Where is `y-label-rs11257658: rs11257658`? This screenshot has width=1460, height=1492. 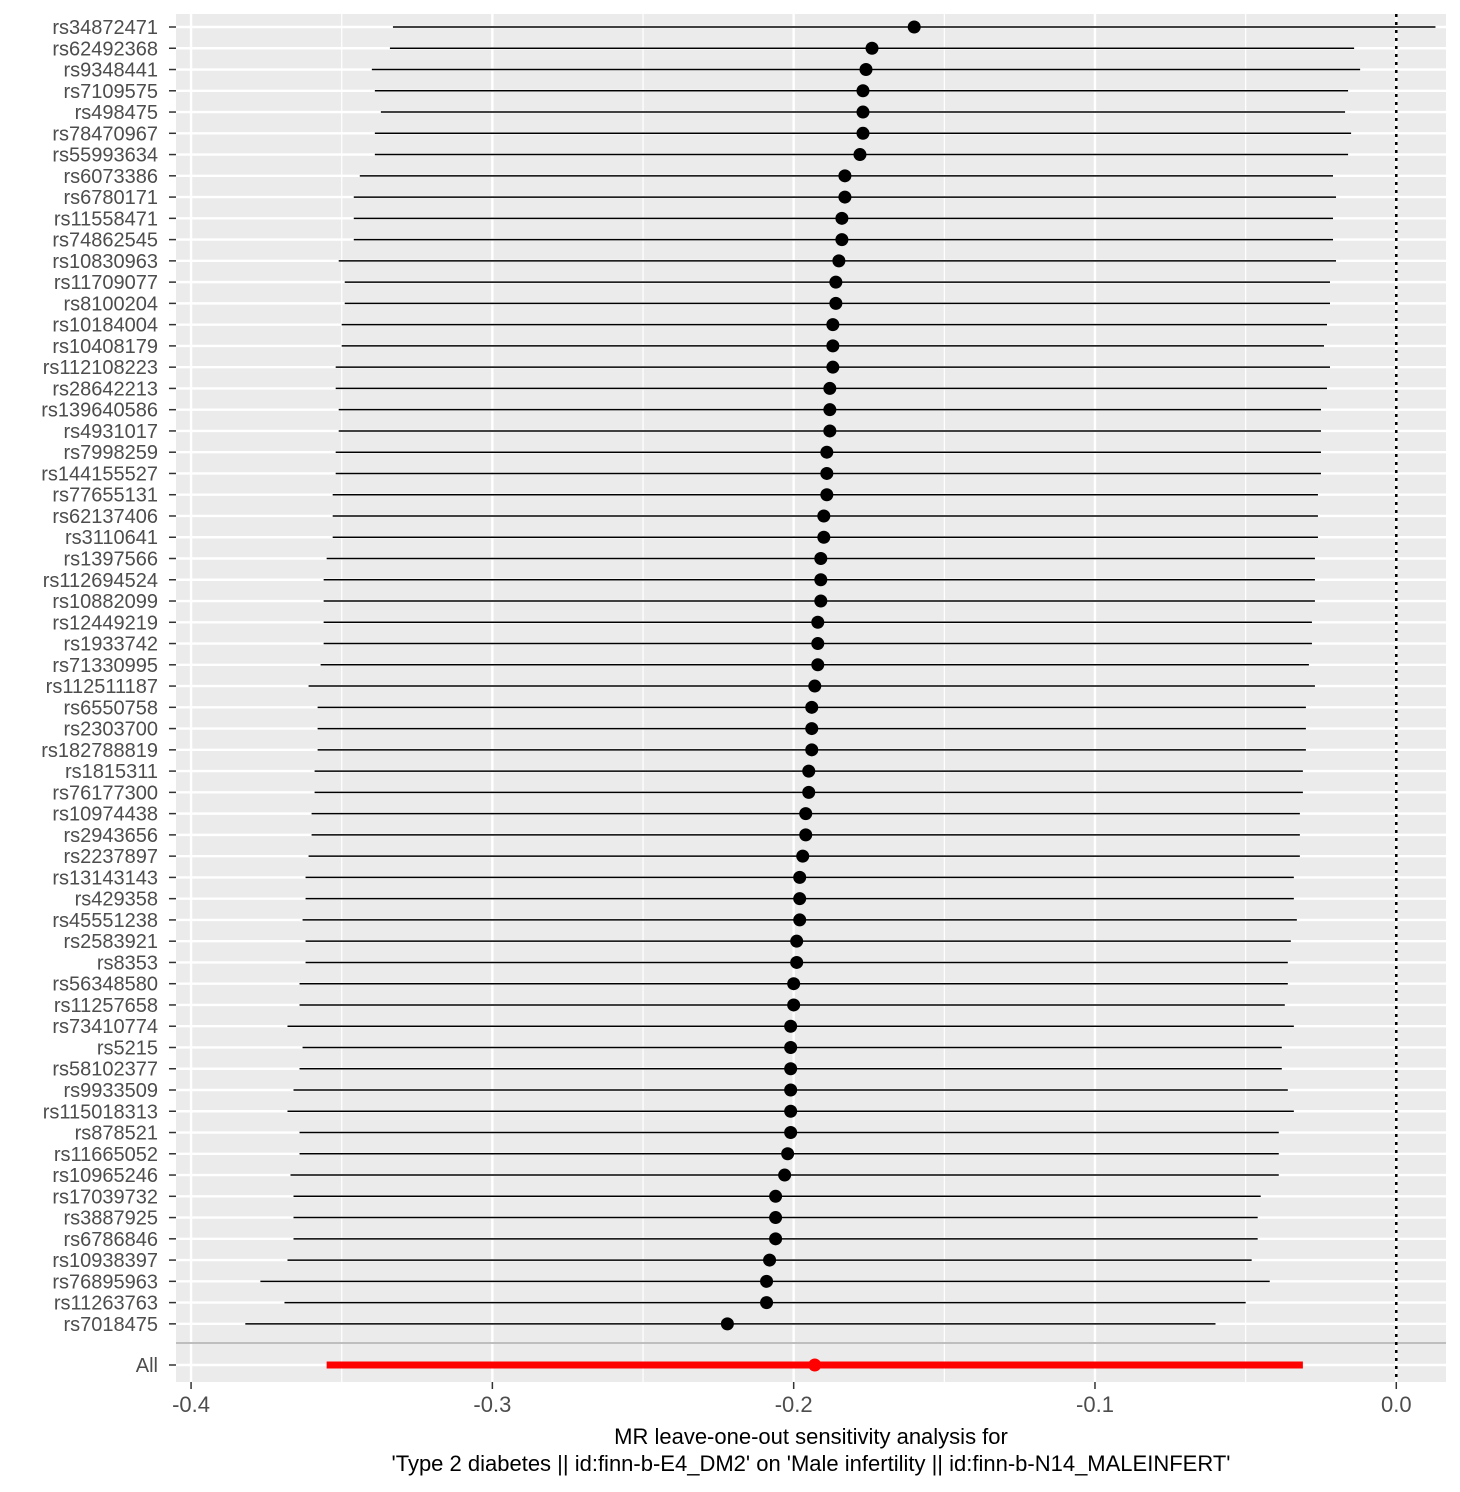
y-label-rs11257658: rs11257658 is located at coordinates (106, 1006).